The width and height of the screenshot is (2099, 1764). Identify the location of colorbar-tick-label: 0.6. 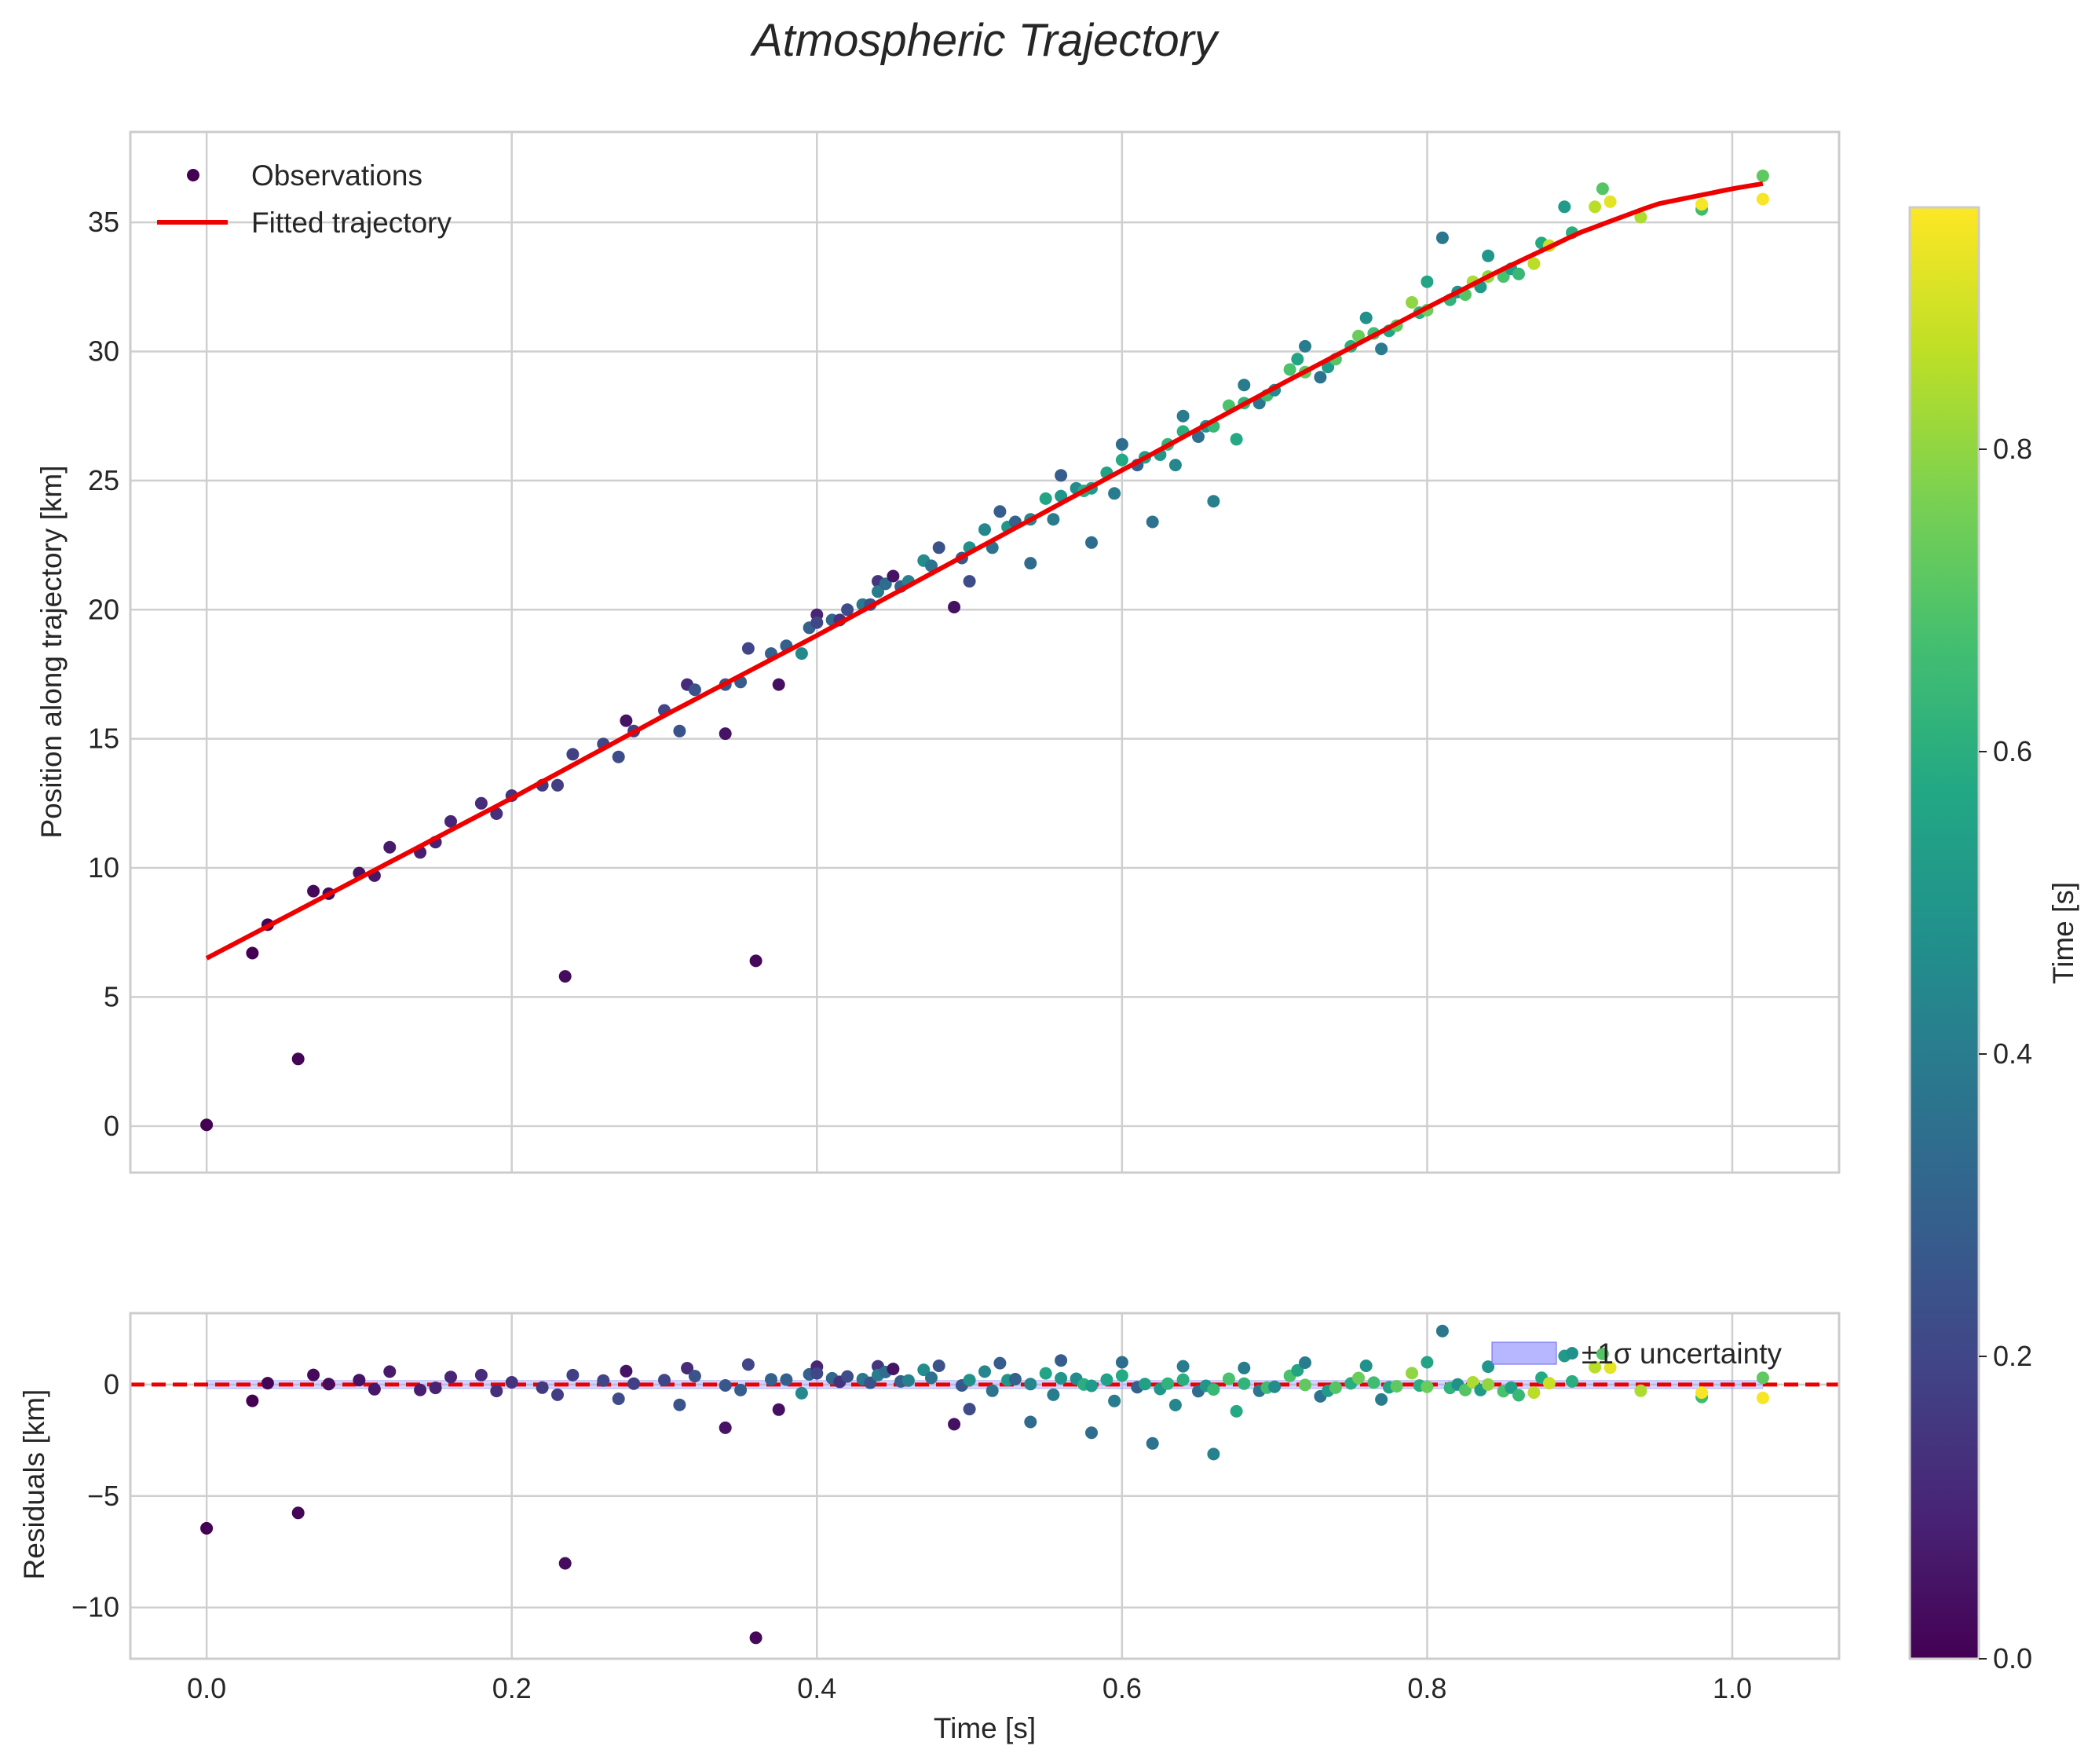
(2012, 751).